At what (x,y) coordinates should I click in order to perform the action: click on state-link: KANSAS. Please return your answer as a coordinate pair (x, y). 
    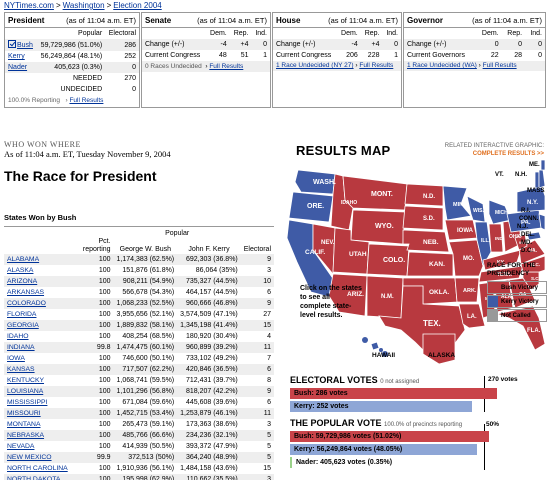
    Looking at the image, I should click on (21, 369).